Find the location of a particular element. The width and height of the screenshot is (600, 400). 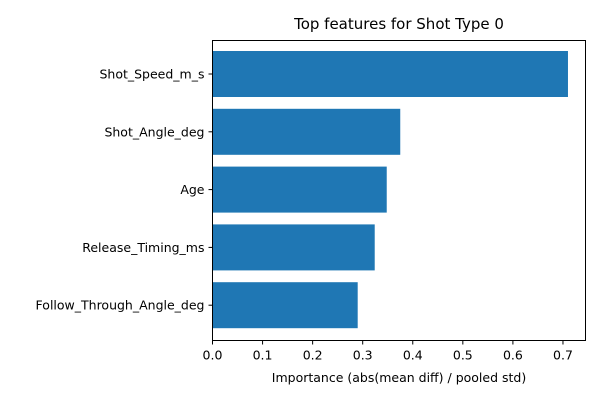

bar-shot-speed-m-s is located at coordinates (390, 74).